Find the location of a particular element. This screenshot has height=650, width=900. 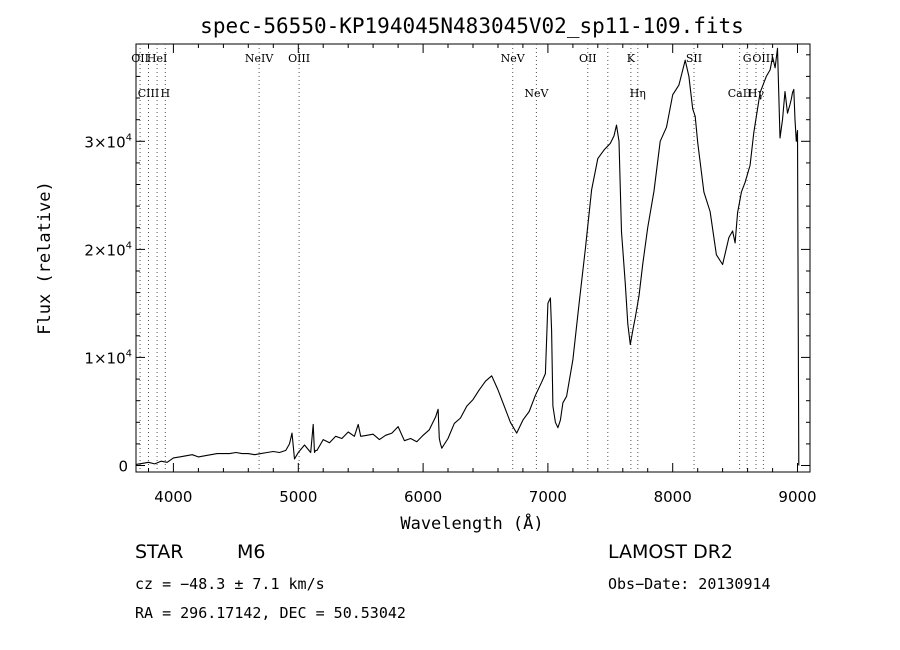

y-tick-label-1: 1×104 is located at coordinates (108, 357).